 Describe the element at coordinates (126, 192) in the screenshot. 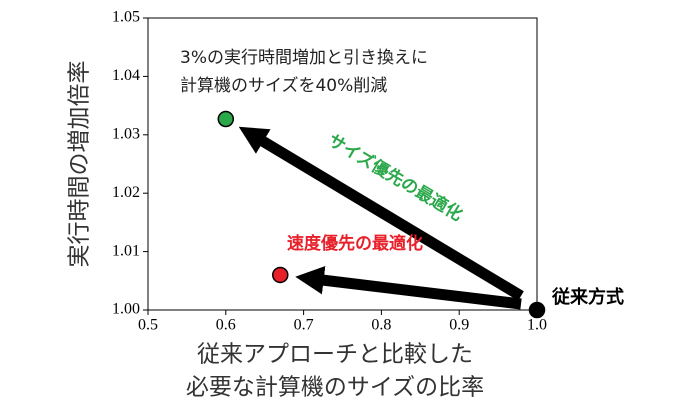

I see `y-tick-label: 1.02` at that location.